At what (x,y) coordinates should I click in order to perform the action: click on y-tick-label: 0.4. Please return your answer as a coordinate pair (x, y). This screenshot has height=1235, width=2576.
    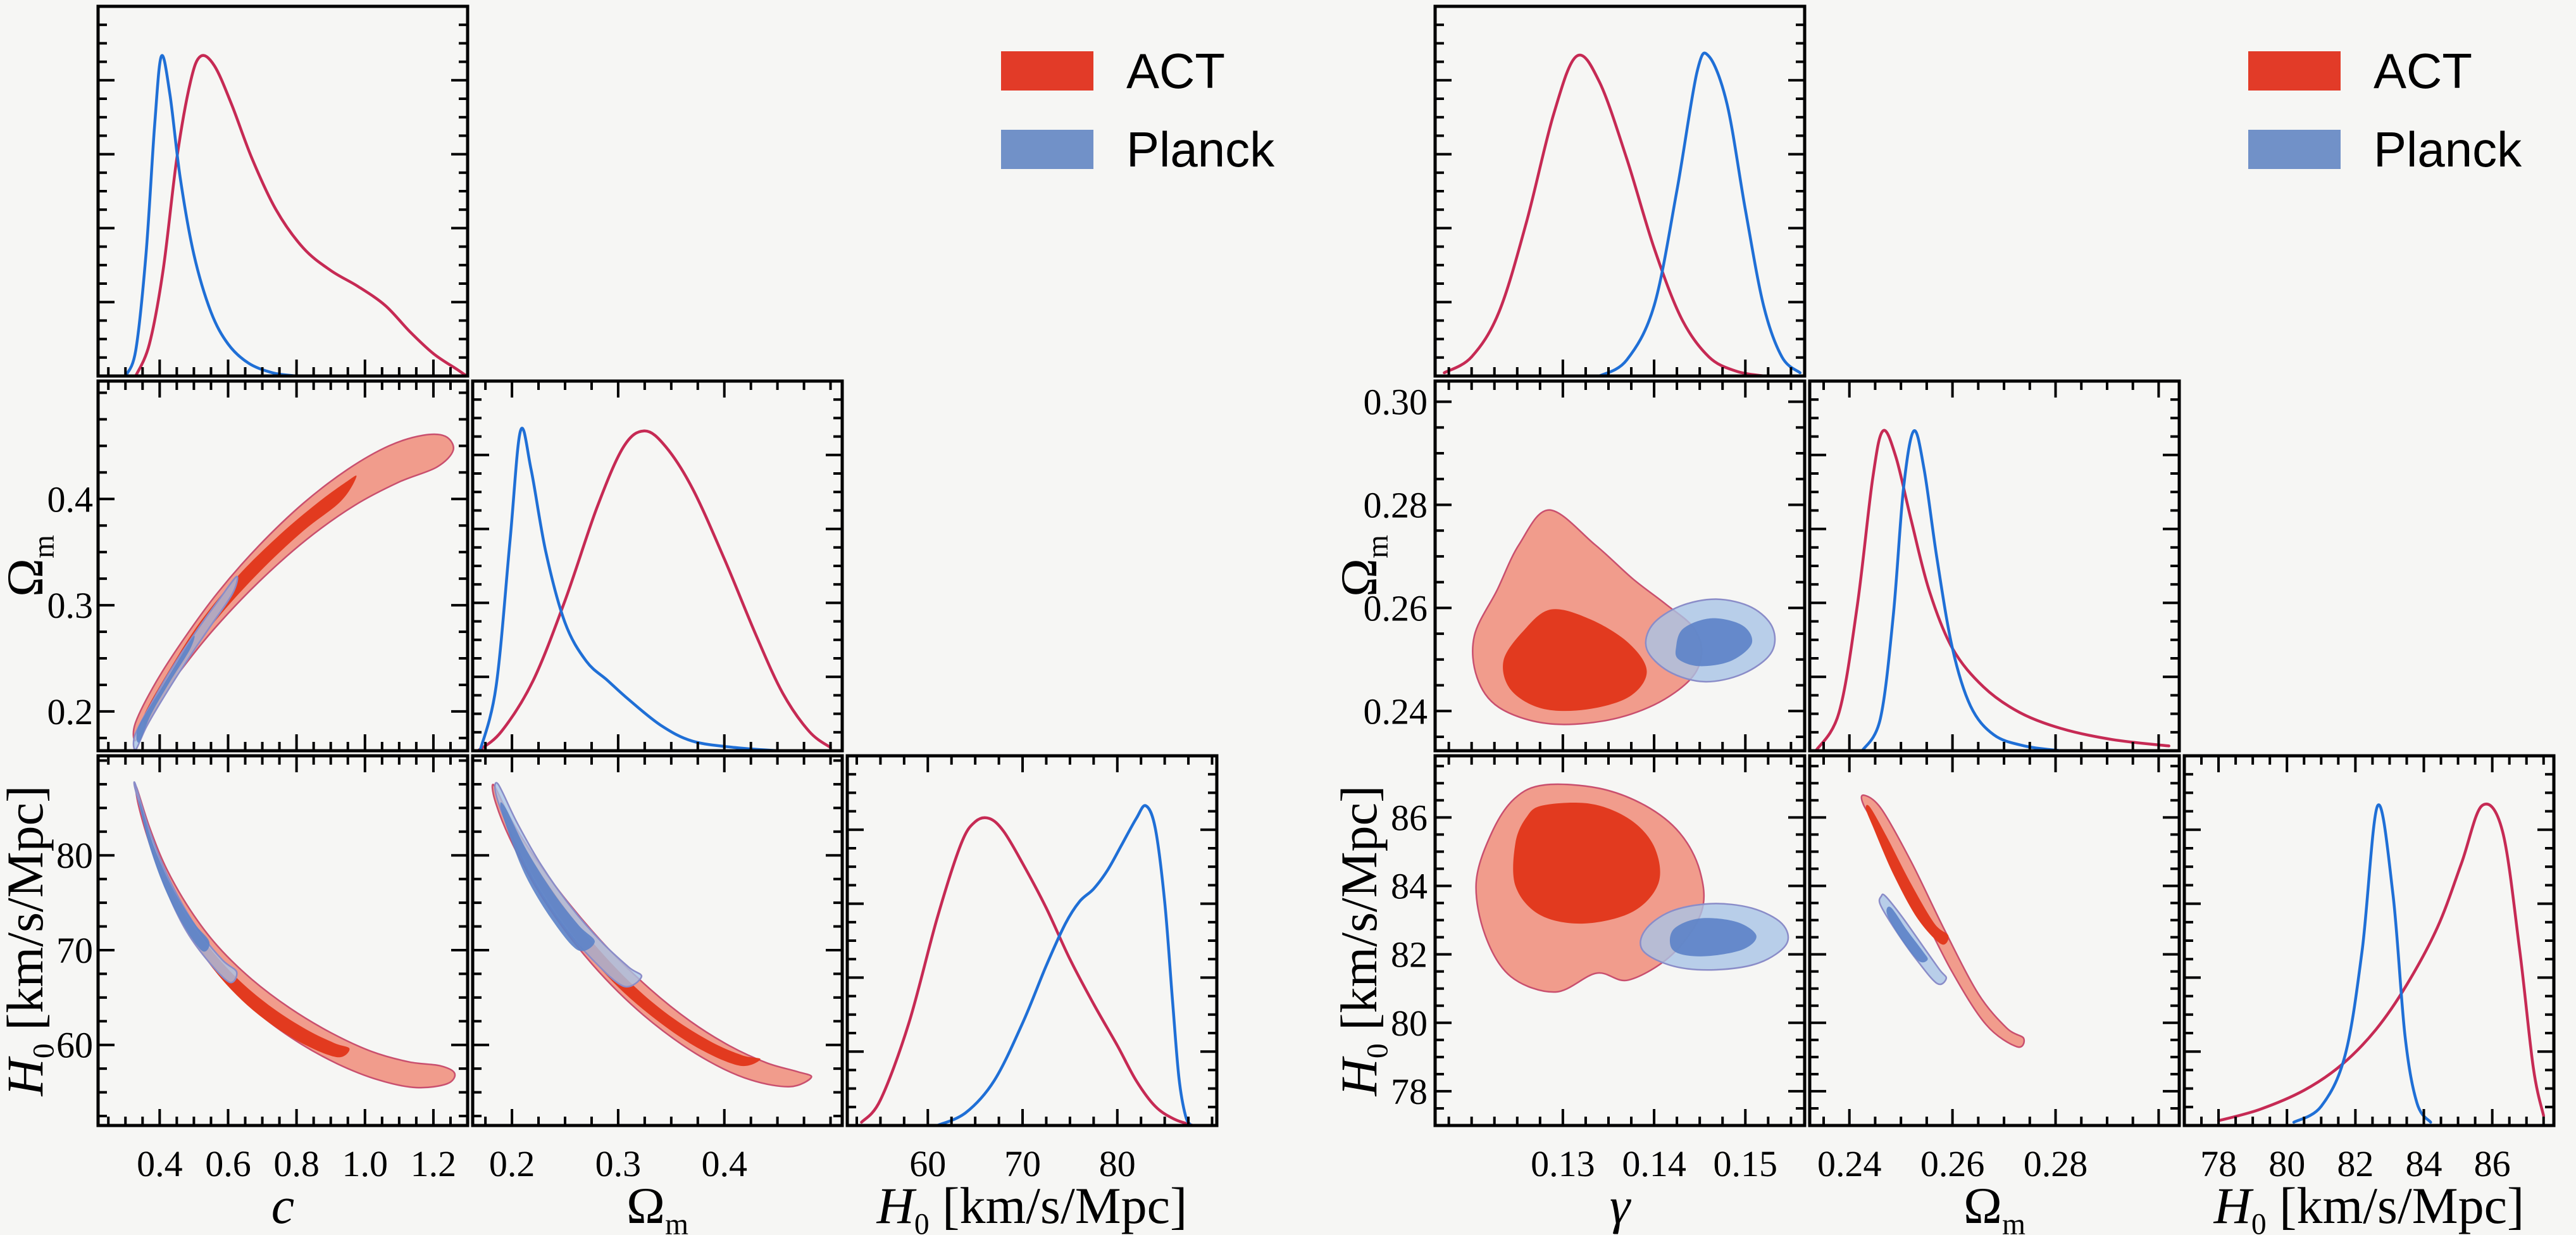
    Looking at the image, I should click on (70, 499).